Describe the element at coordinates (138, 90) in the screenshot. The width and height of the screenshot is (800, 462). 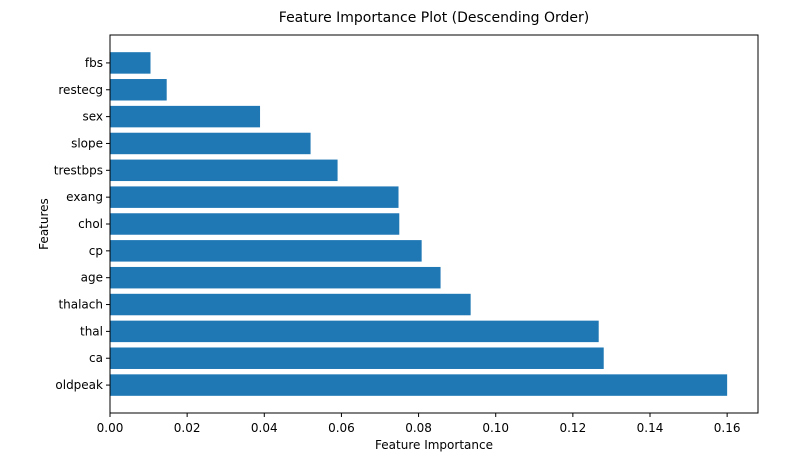
I see `bar-restecg` at that location.